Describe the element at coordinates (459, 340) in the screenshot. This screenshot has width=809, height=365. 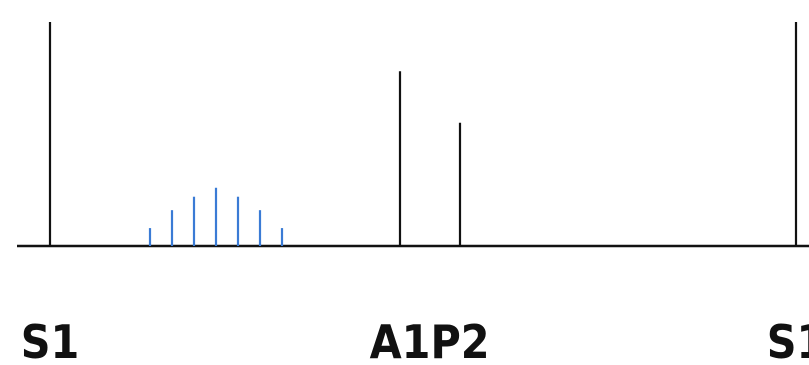
I see `event-label-p2-2: P2` at that location.